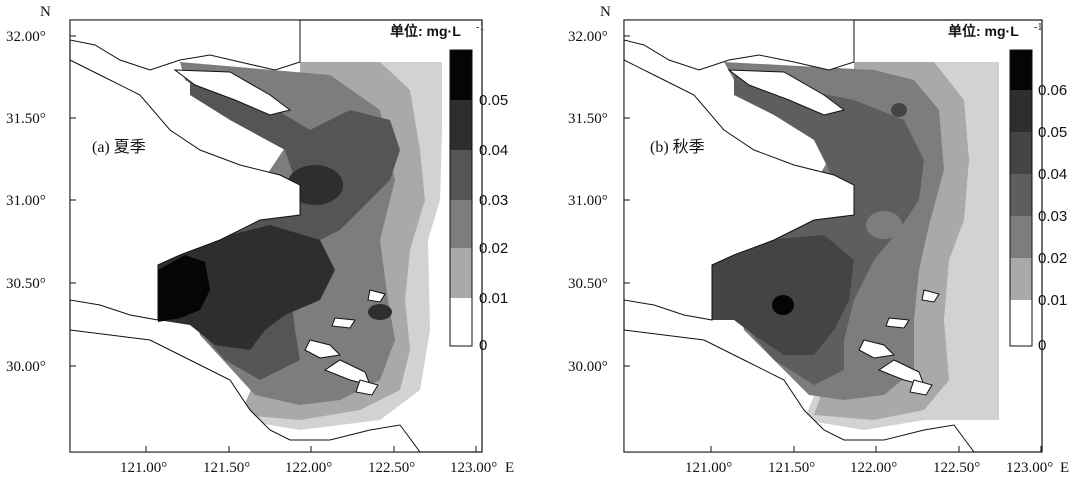 This screenshot has width=1089, height=481. What do you see at coordinates (783, 305) in the screenshot?
I see `contour-max-patch` at bounding box center [783, 305].